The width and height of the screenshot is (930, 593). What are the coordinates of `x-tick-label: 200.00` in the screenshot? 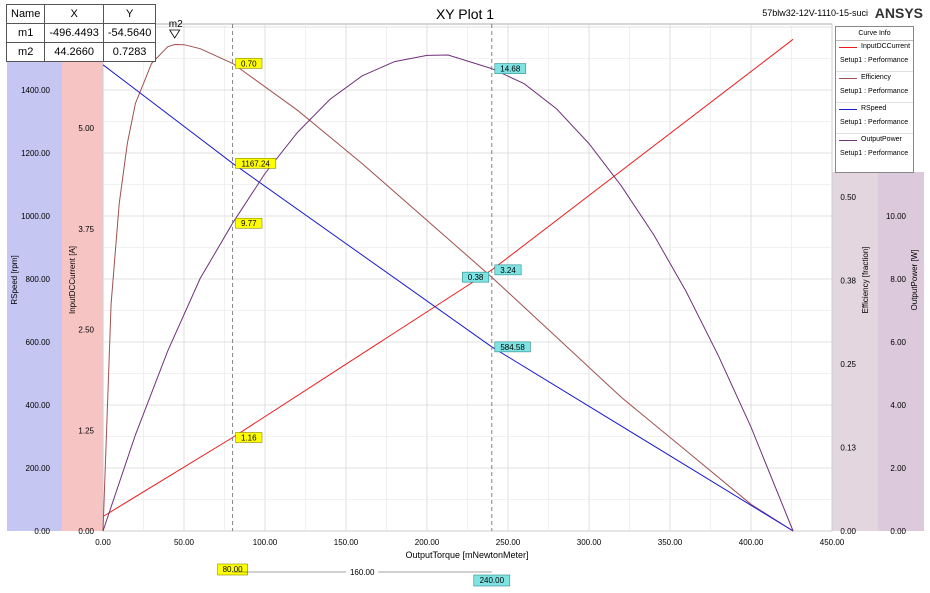 It's located at (427, 542).